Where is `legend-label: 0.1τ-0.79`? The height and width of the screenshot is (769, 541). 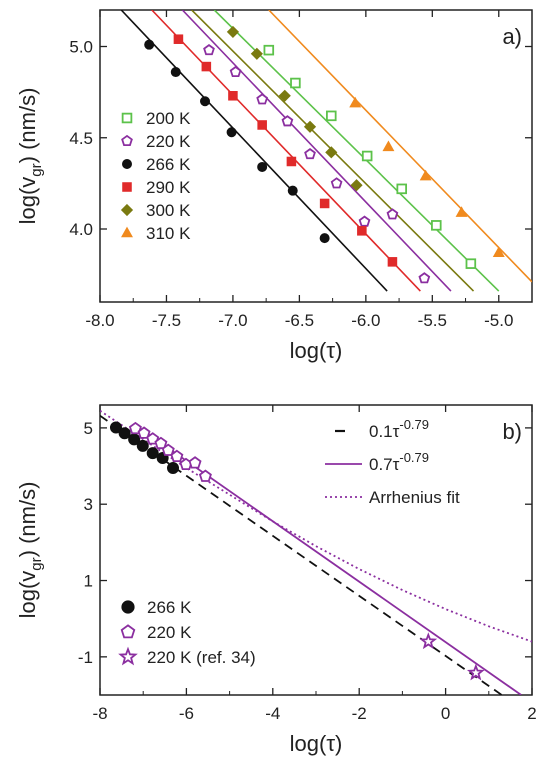
legend-label: 0.1τ-0.79 is located at coordinates (399, 429).